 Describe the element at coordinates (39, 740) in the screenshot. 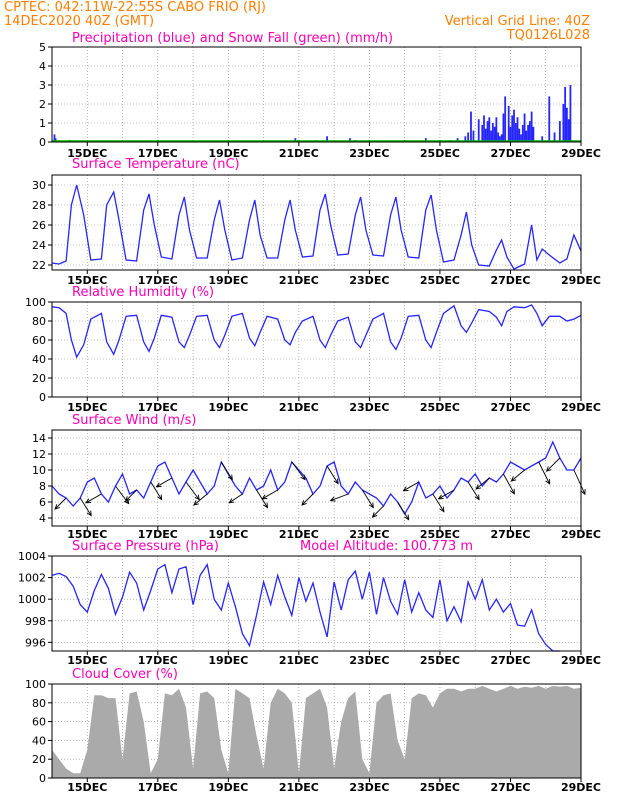

I see `cloud-ytick-label: 40` at that location.